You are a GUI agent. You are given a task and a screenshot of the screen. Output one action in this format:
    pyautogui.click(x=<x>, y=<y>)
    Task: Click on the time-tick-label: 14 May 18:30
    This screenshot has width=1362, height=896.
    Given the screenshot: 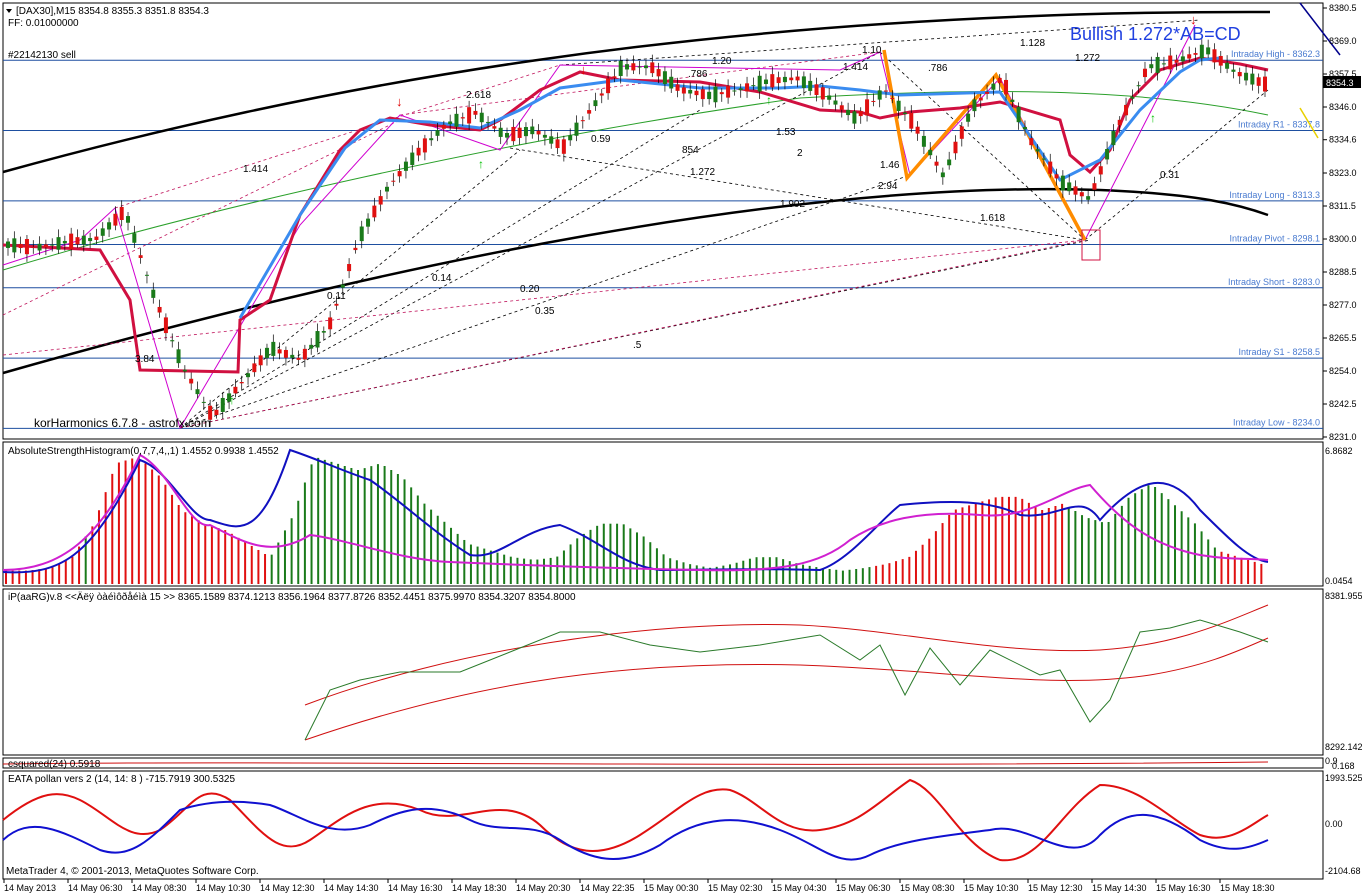 What is the action you would take?
    pyautogui.click(x=479, y=888)
    